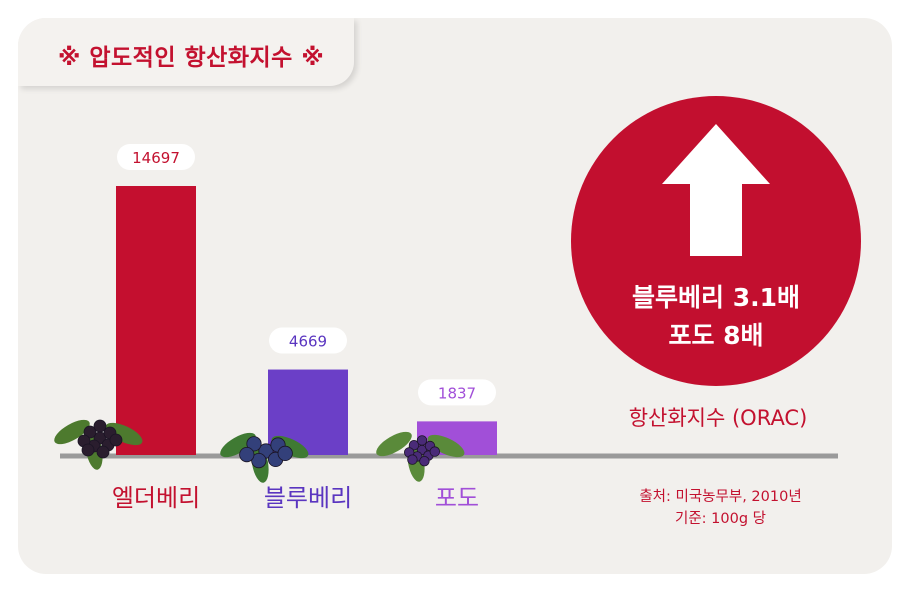 The width and height of the screenshot is (905, 590). I want to click on category-label-3: 포도, so click(457, 498).